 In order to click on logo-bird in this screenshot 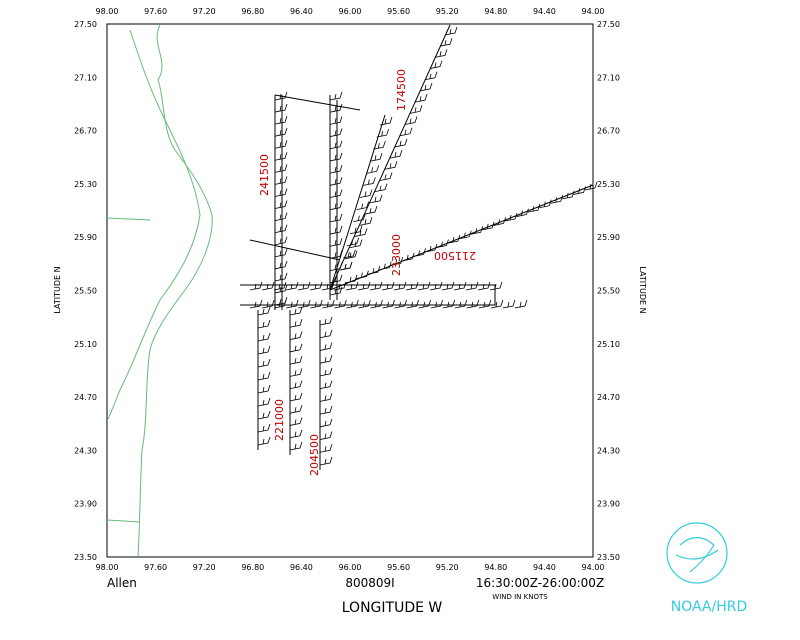, I will do `click(697, 554)`.